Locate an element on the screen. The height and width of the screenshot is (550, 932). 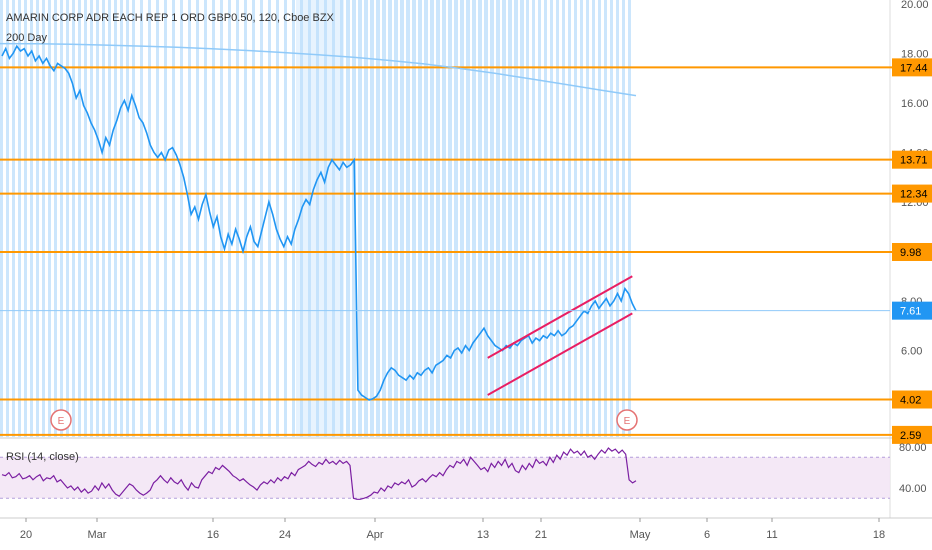
ma-legend-label: 200 Day is located at coordinates (26, 38).